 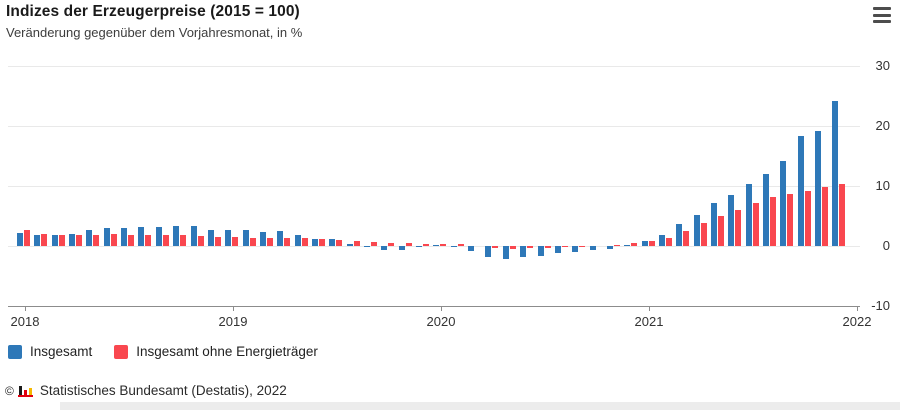 I want to click on legend-item-ohne-energietraeger: Insgesamt ohne Energieträger, so click(x=216, y=351).